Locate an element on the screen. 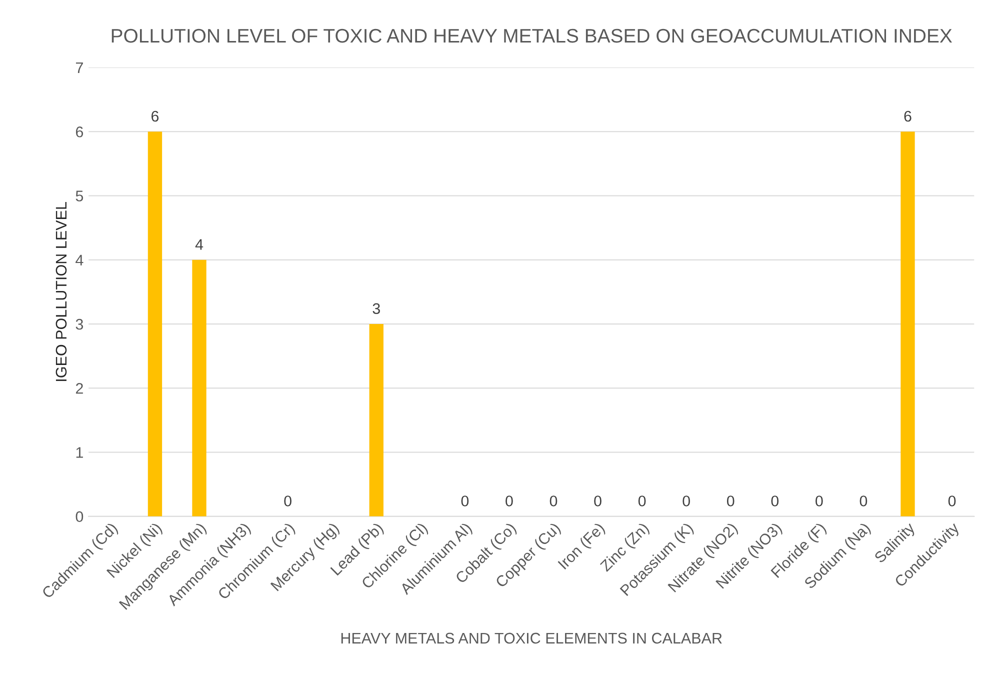 This screenshot has height=675, width=984. chart-title: POLLUTION LEVEL OF TOXIC AND HEAVY METALS BASED ON GEOACCUMULATION INDEX is located at coordinates (532, 35).